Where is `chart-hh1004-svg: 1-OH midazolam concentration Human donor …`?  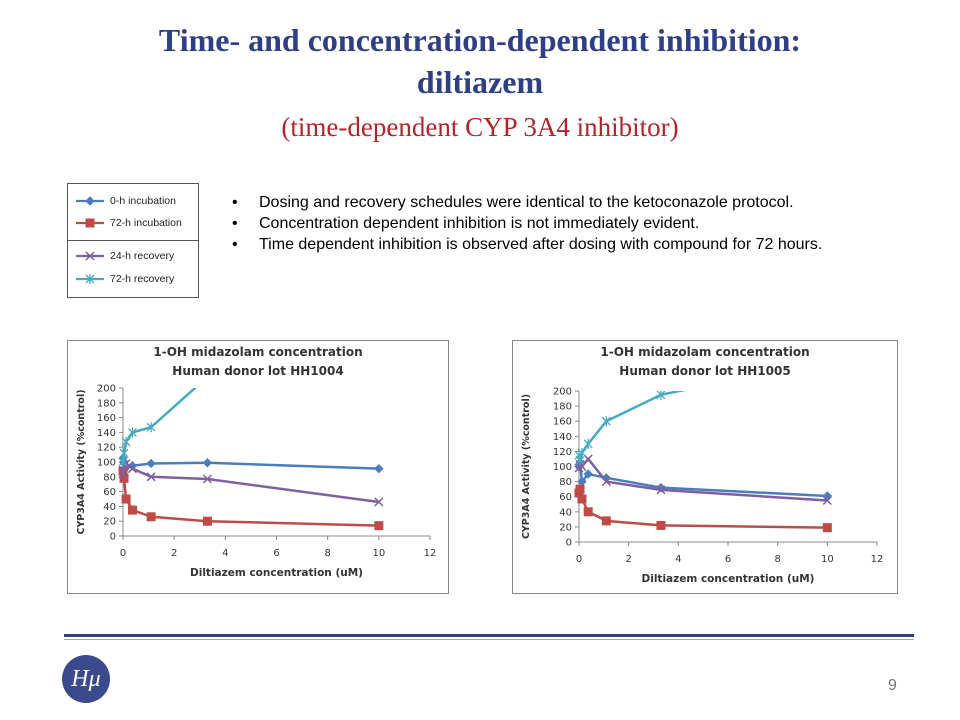
chart-hh1004-svg: 1-OH midazolam concentration Human donor … is located at coordinates (256, 460).